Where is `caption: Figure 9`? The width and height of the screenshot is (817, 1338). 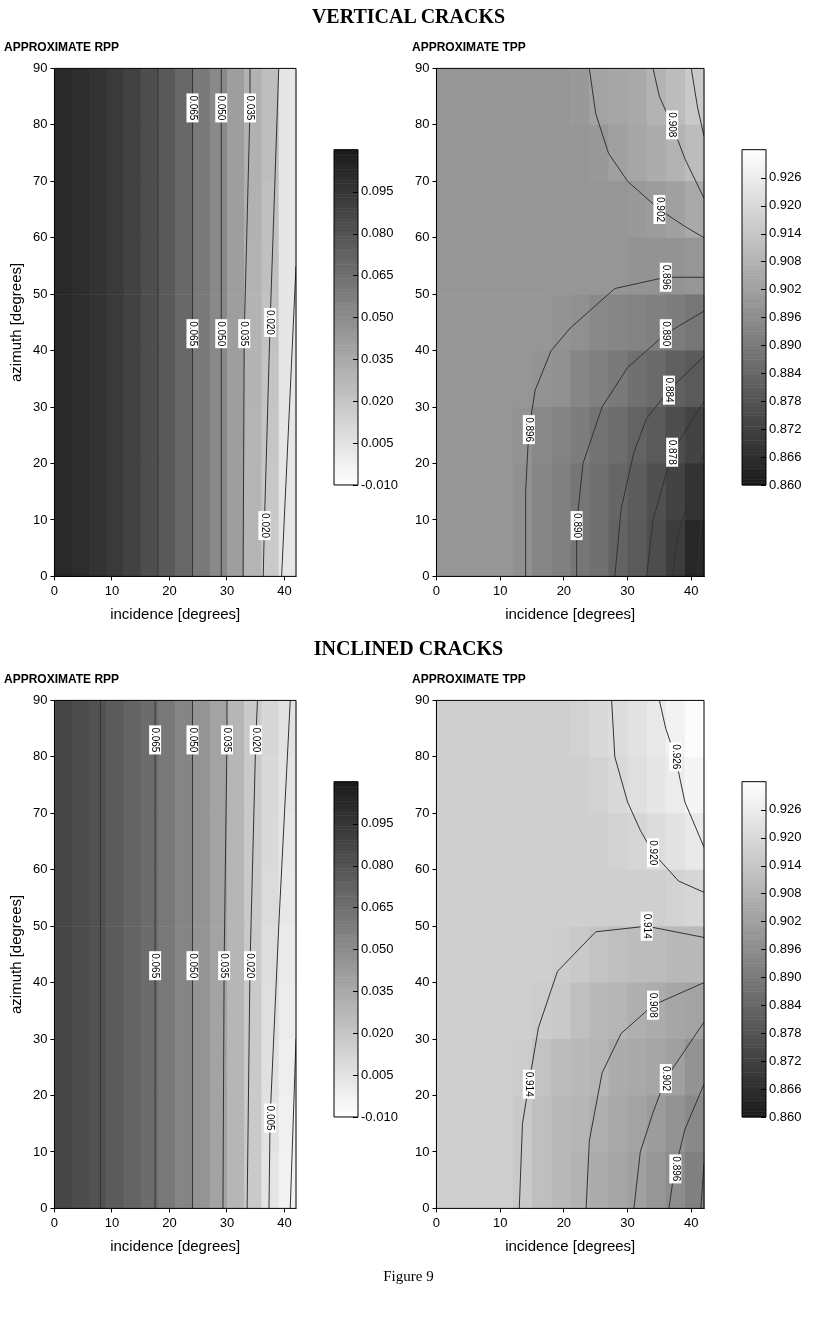
caption: Figure 9 is located at coordinates (408, 1276).